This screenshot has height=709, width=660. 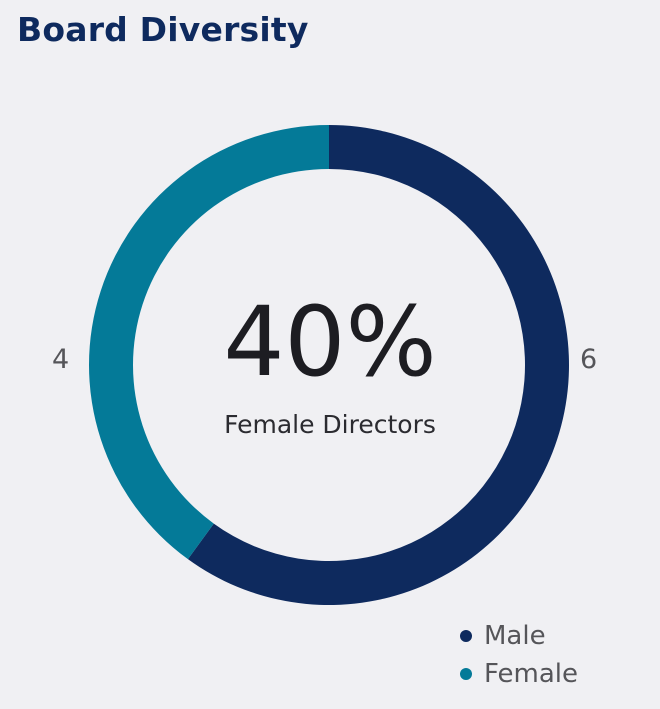 I want to click on legend: Male Female, so click(x=519, y=655).